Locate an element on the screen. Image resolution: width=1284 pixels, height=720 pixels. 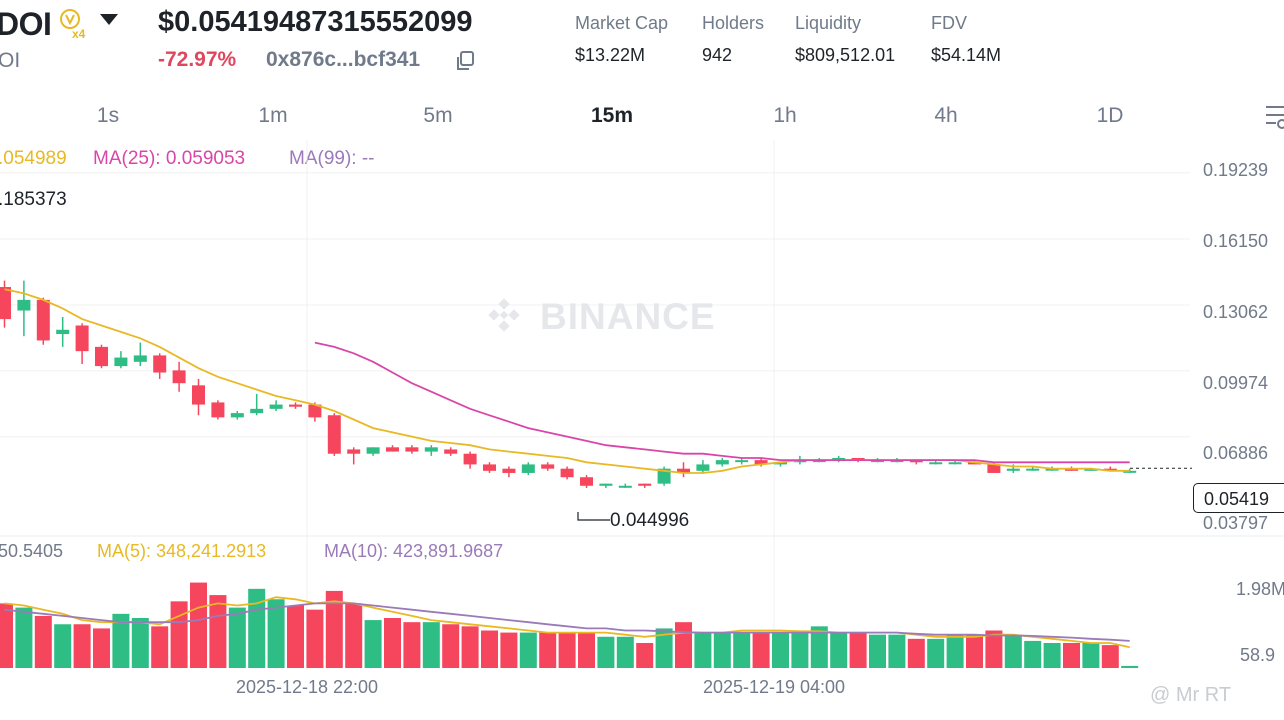
liquidity-value: $809,512.01 is located at coordinates (845, 55).